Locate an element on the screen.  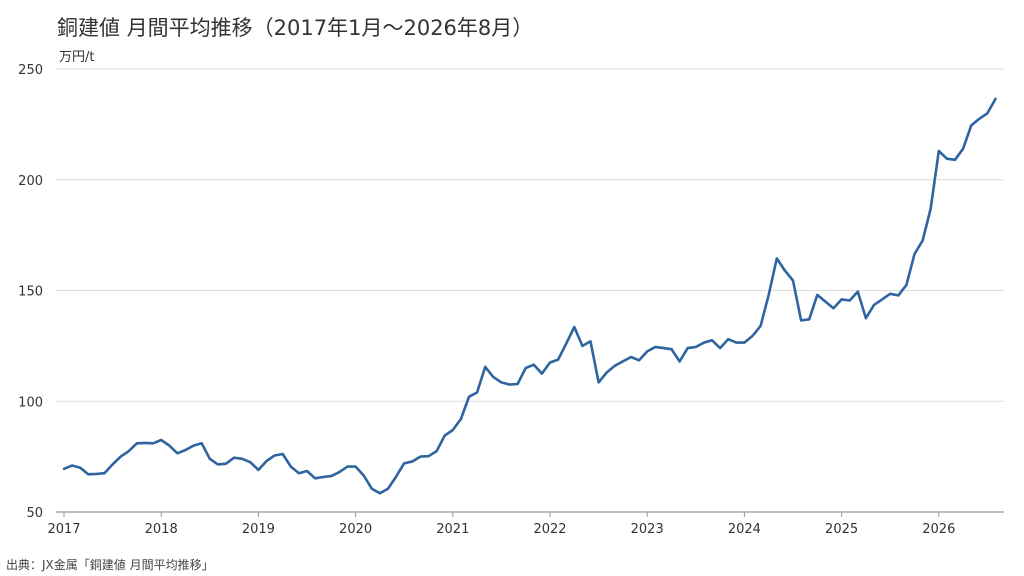
x-tick-label: 2024 is located at coordinates (744, 529).